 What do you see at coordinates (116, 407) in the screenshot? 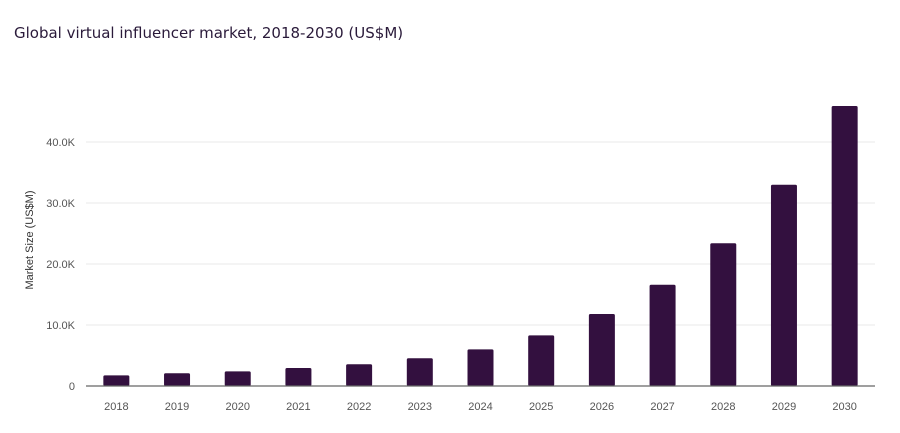
I see `x-tick-label: 2018` at bounding box center [116, 407].